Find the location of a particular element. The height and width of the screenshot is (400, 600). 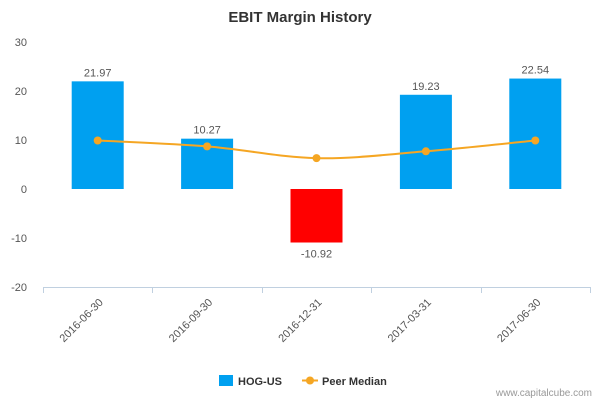

y-tick-label: -20 is located at coordinates (19, 288).